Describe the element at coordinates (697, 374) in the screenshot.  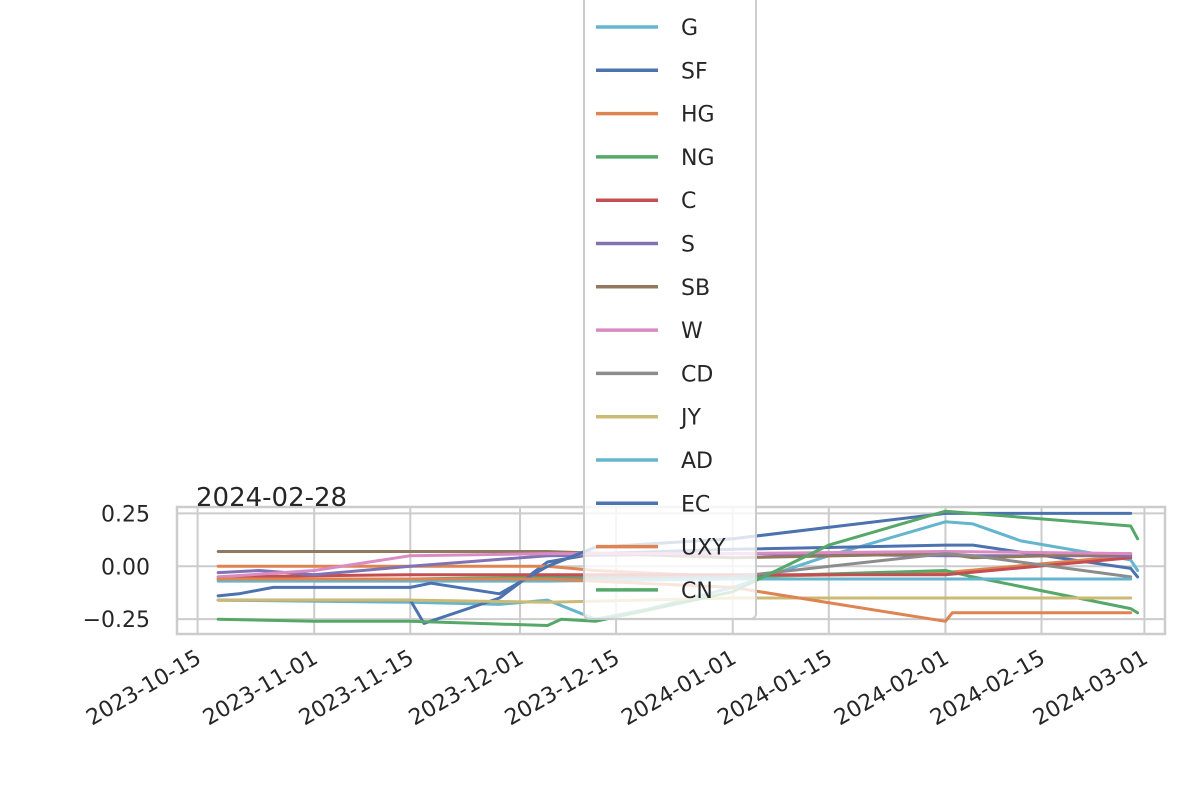
I see `legend-label: CD` at that location.